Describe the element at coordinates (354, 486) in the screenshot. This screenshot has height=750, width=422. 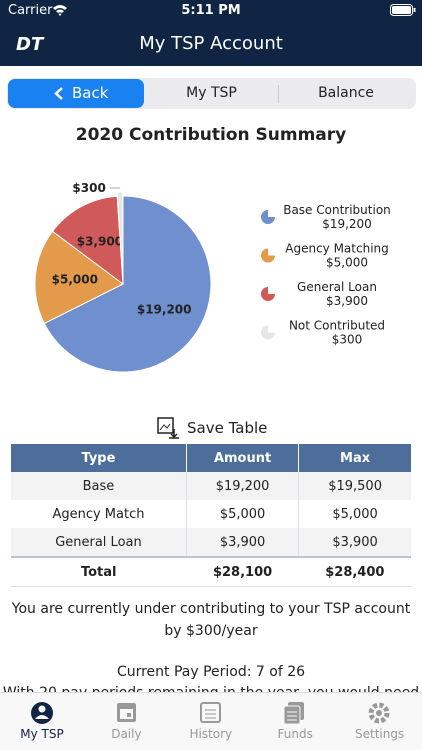
I see `table-cell: $19,500` at that location.